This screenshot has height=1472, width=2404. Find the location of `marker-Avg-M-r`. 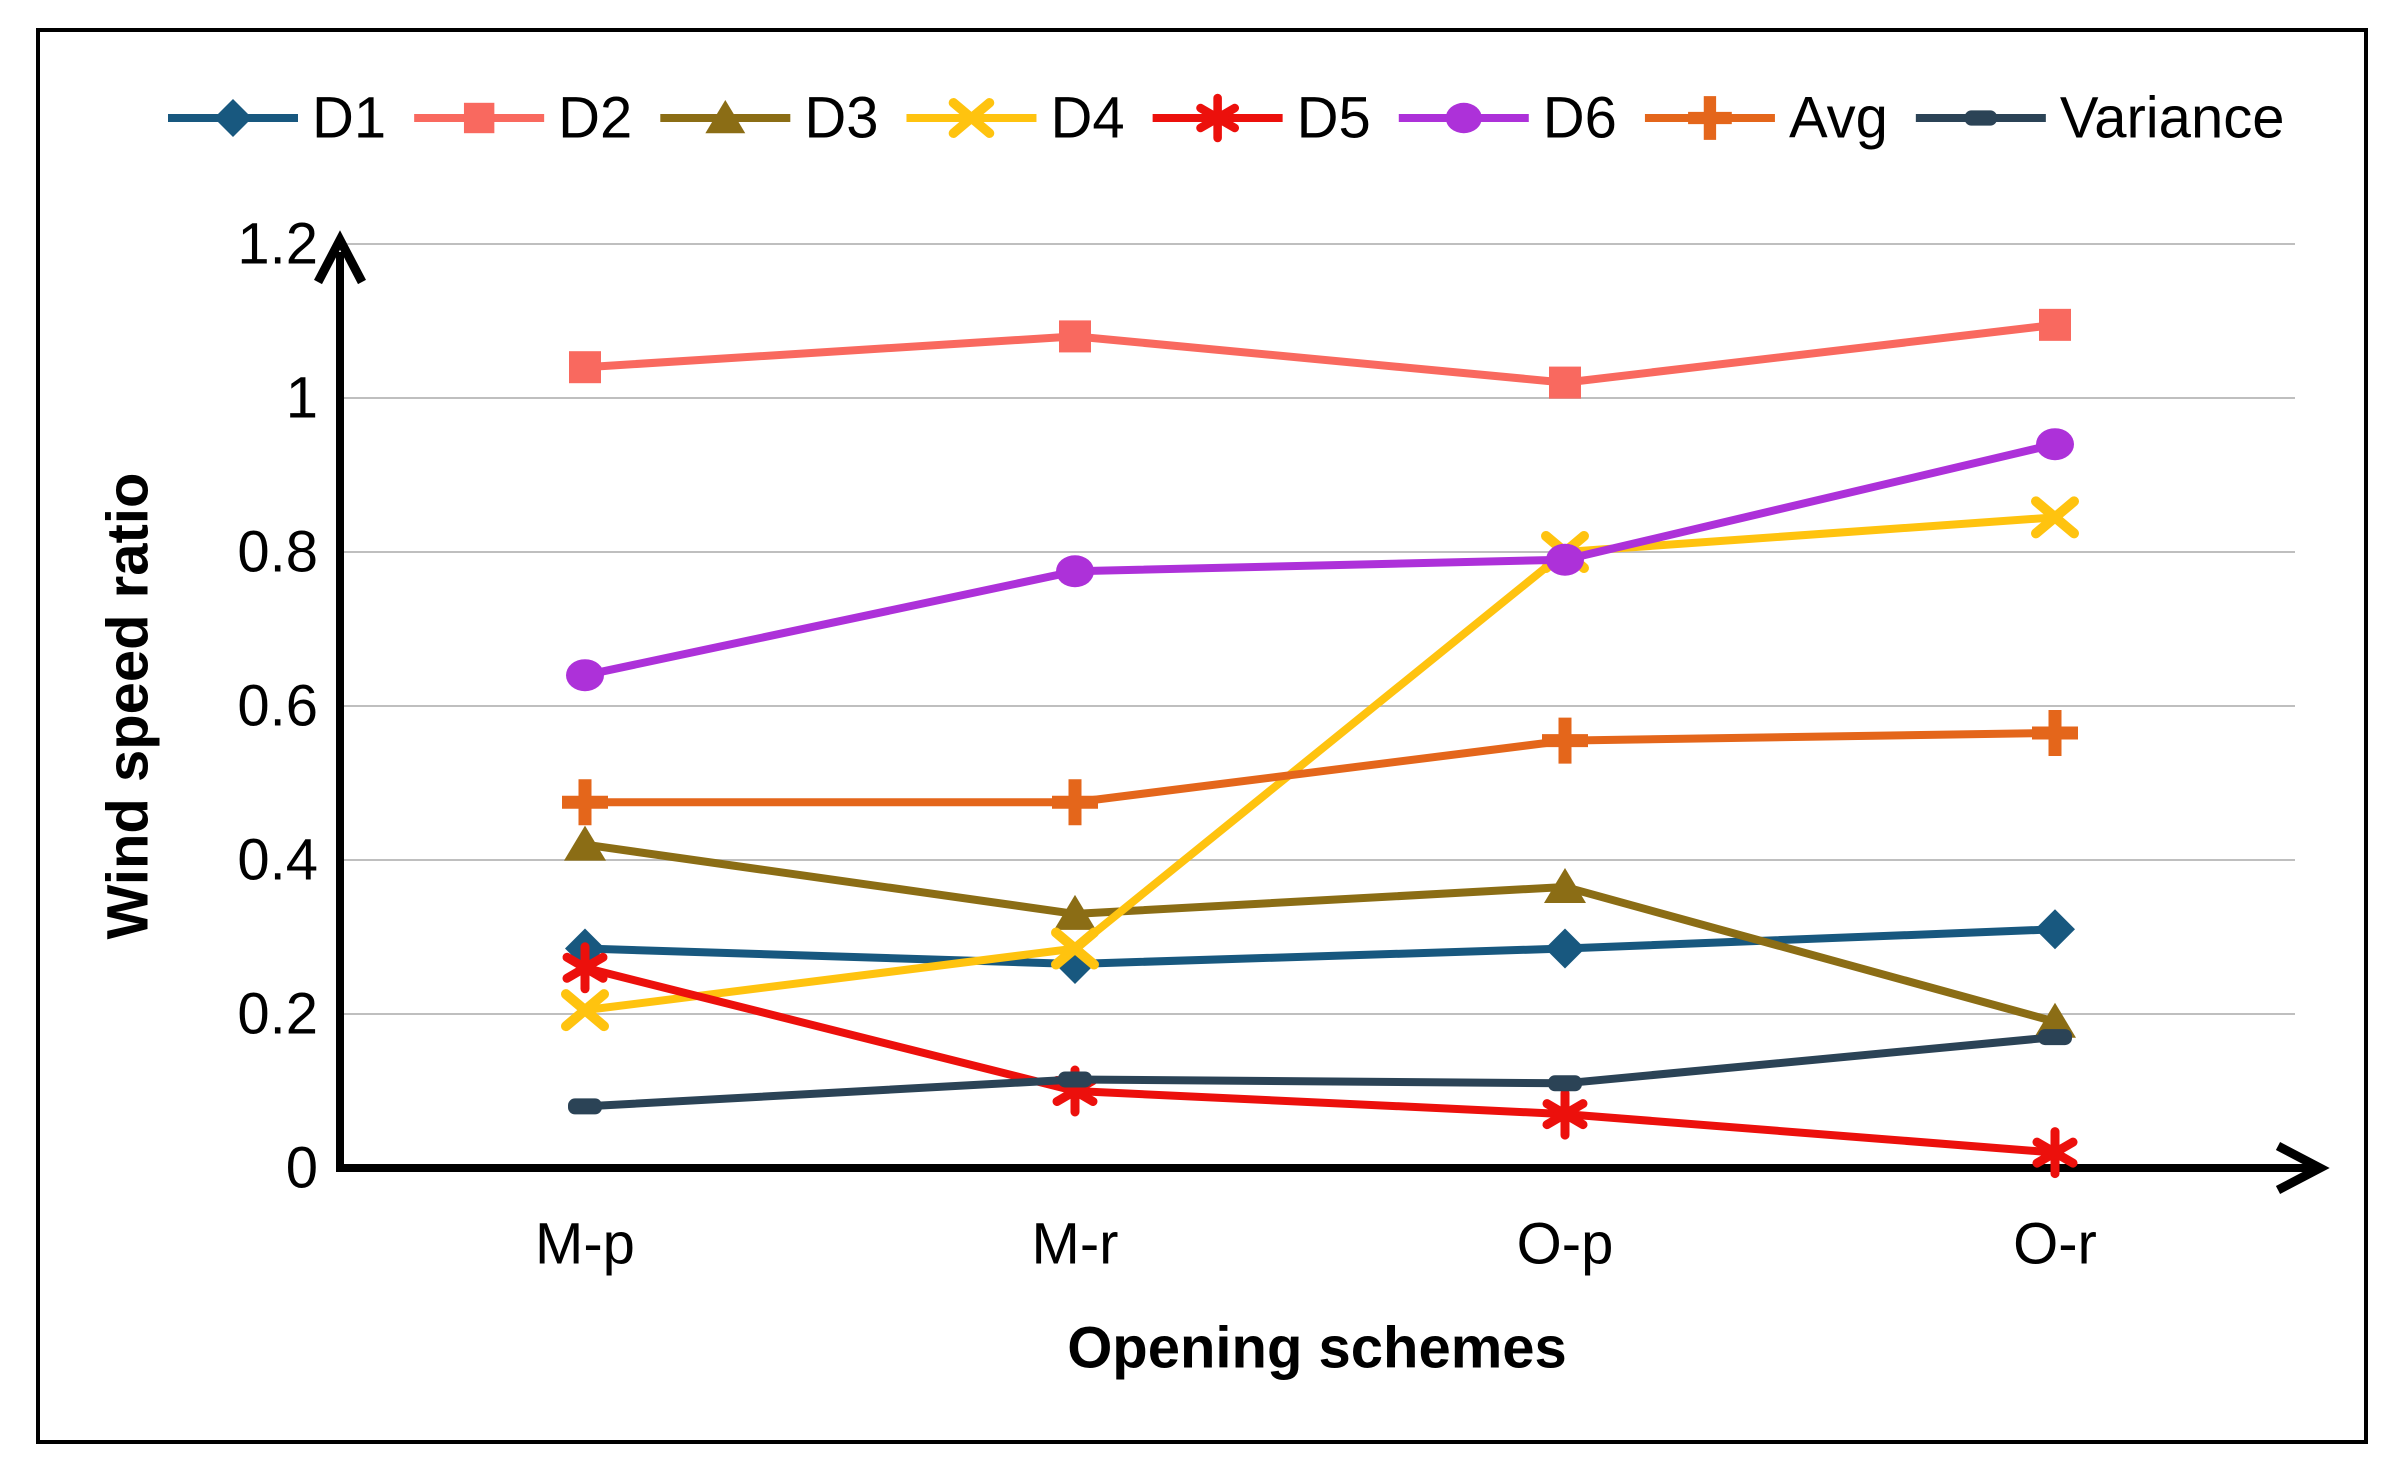

marker-Avg-M-r is located at coordinates (1075, 802).